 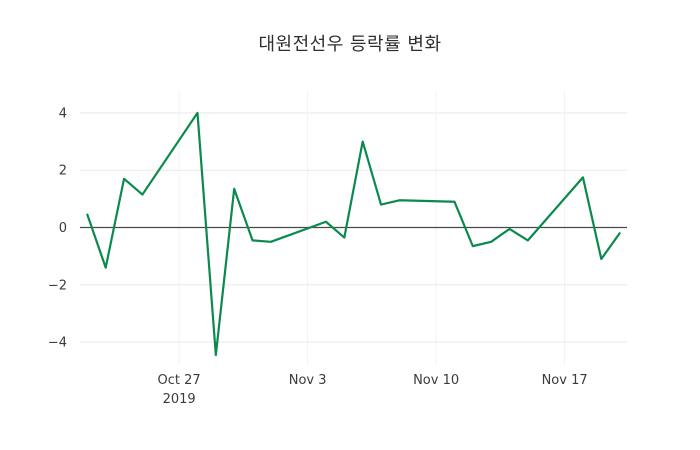 What do you see at coordinates (179, 380) in the screenshot?
I see `x-tick-label: Oct 27` at bounding box center [179, 380].